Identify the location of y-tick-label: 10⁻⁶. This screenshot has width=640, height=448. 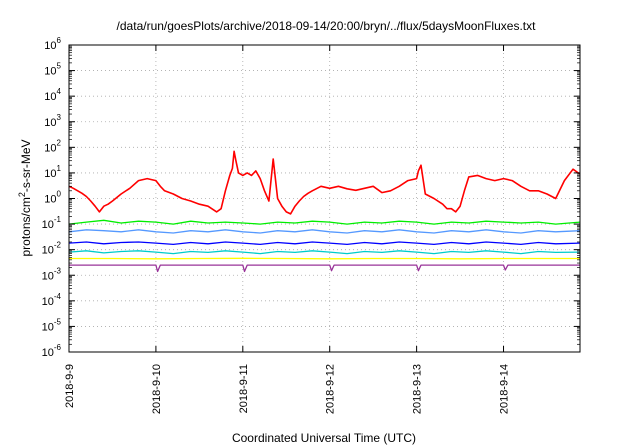
(52, 351).